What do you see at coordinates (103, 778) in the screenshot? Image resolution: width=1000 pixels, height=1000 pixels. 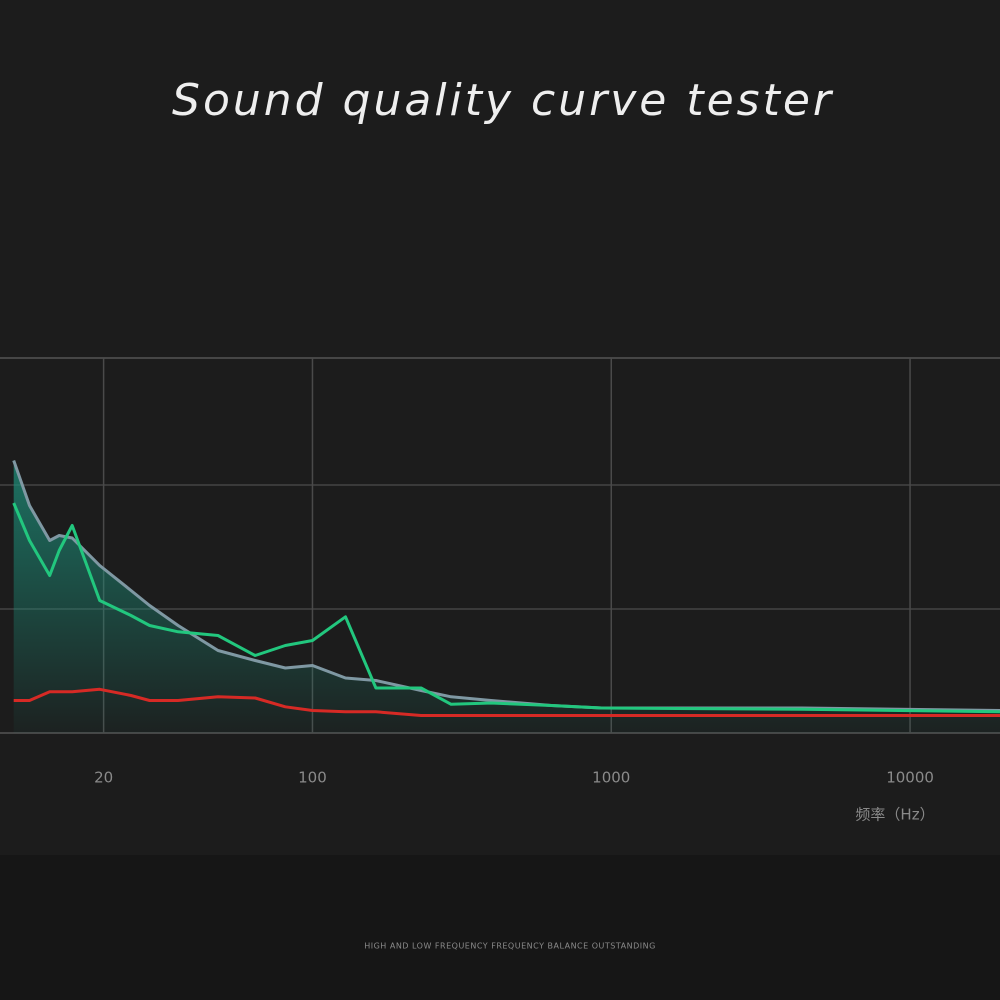 I see `x-tick-label: 20` at bounding box center [103, 778].